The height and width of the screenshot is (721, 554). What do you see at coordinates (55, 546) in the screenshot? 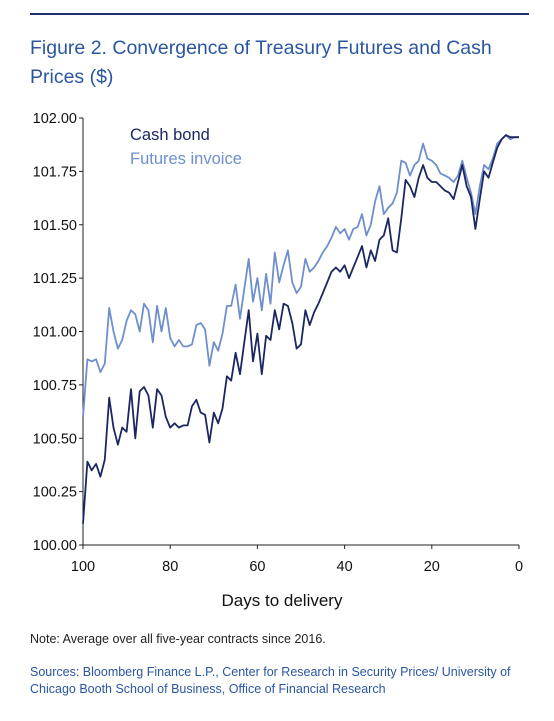
I see `y-tick-label: 100.00` at bounding box center [55, 546].